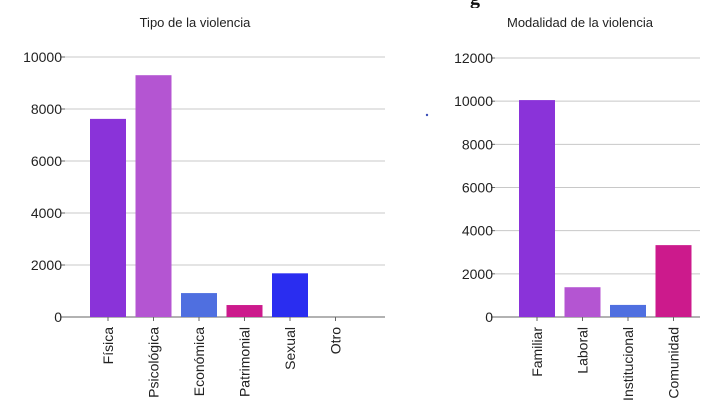 The image size is (706, 410). I want to click on header-strip: g, so click(353, 4).